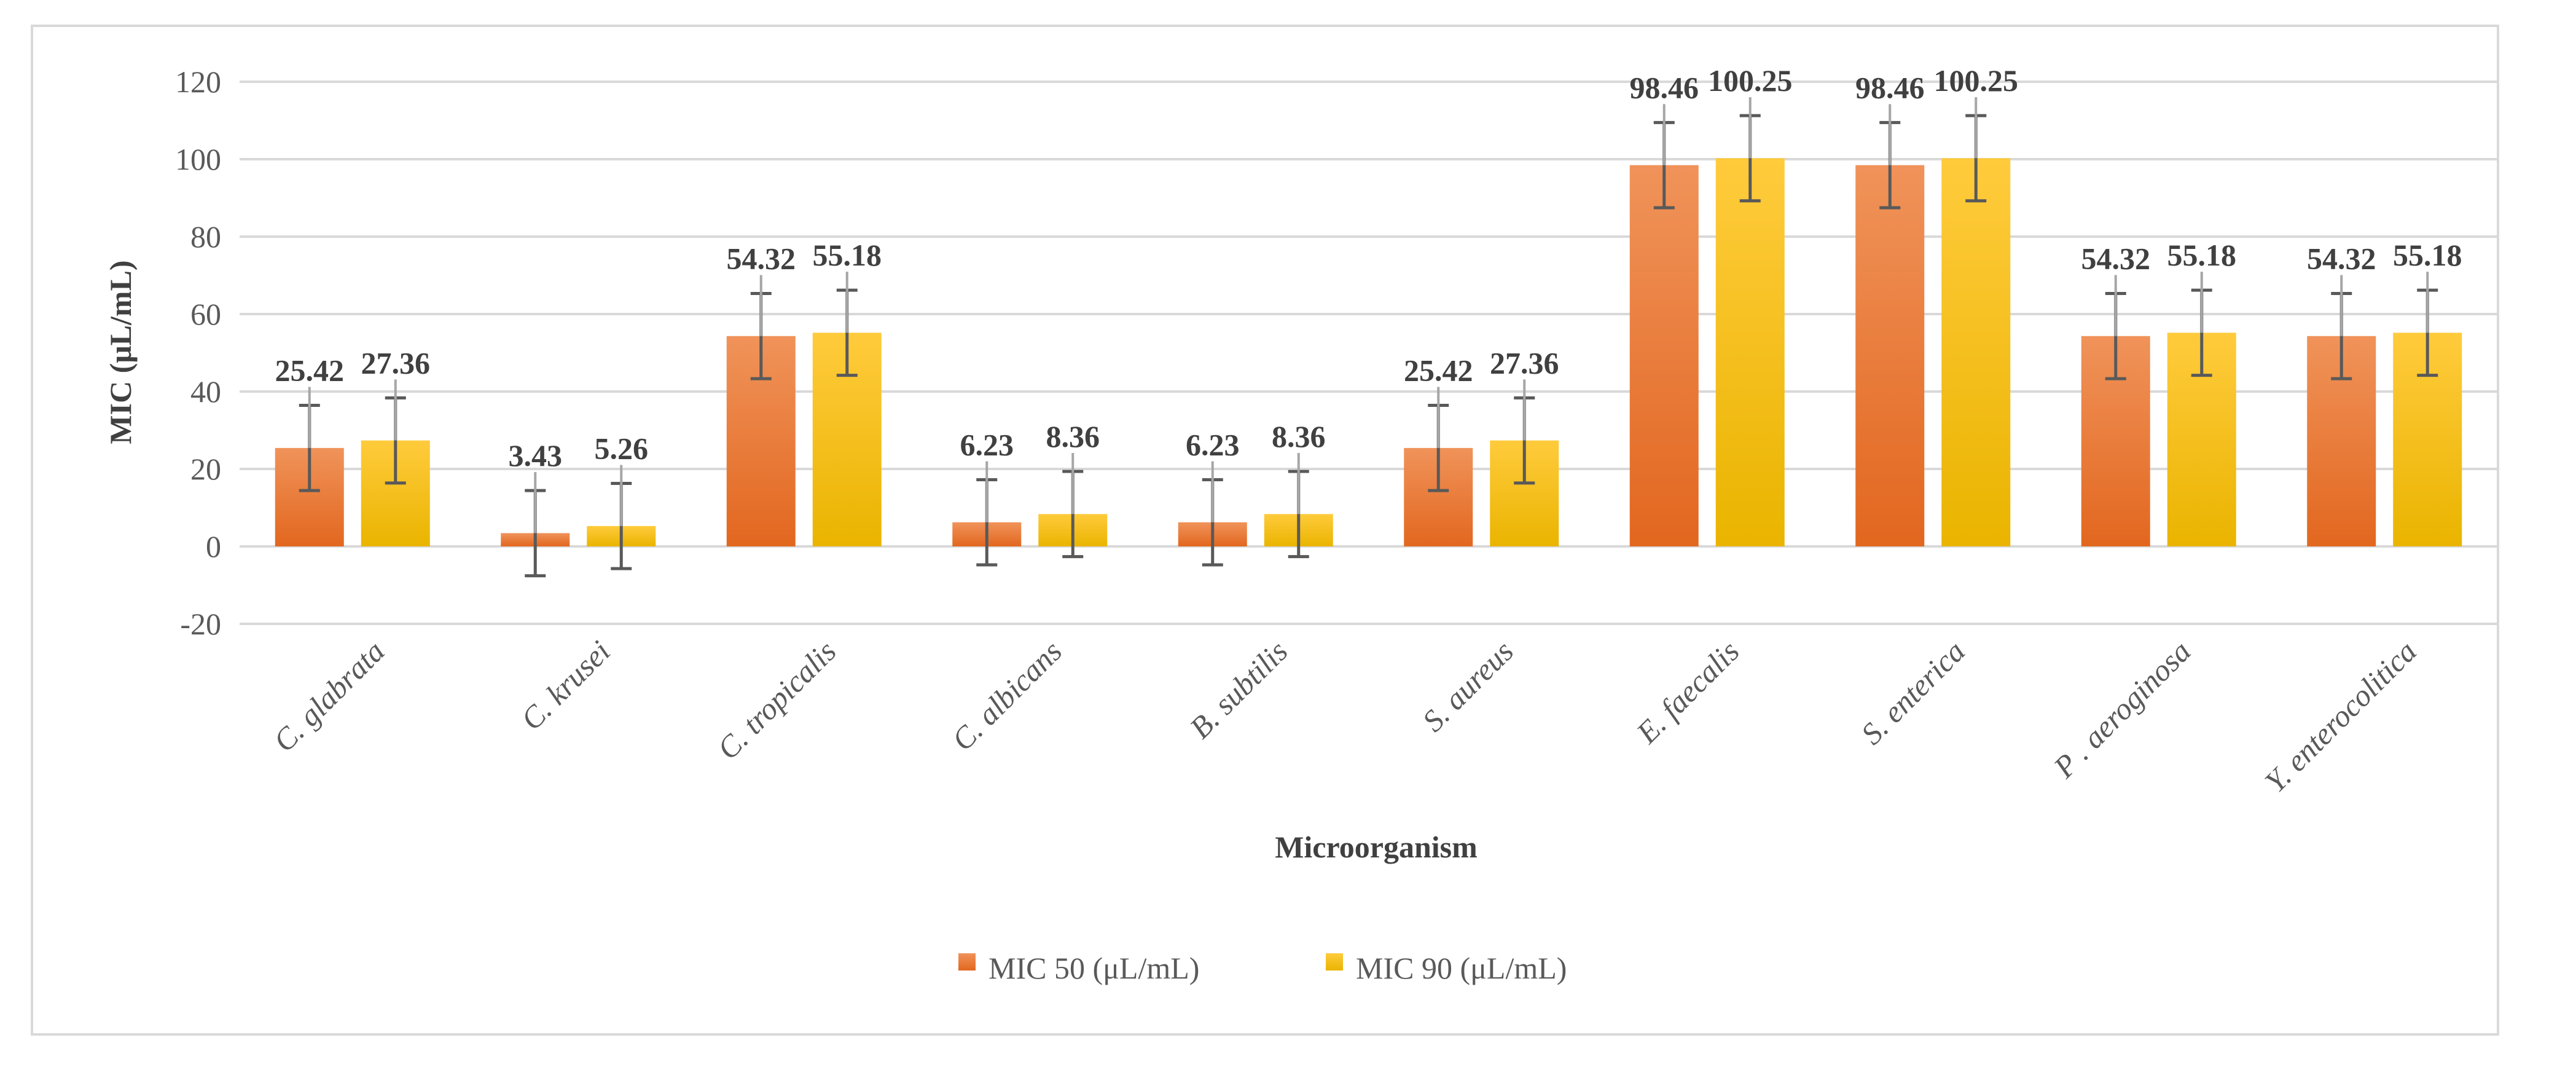 Image resolution: width=2576 pixels, height=1067 pixels. What do you see at coordinates (205, 469) in the screenshot?
I see `y-tick-label: 20` at bounding box center [205, 469].